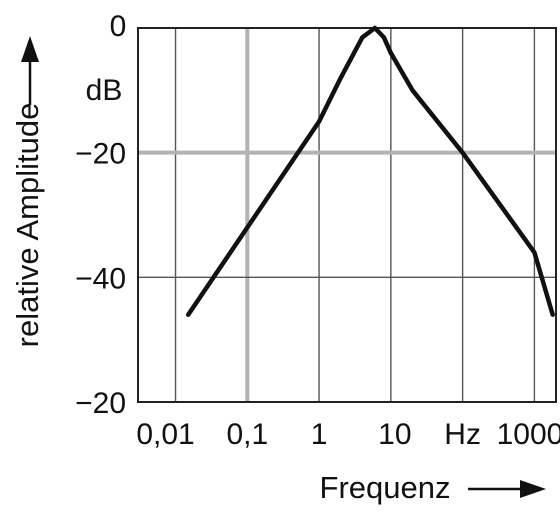 This screenshot has height=512, width=560. Describe the element at coordinates (528, 434) in the screenshot. I see `x-tick-label: 1000` at that location.